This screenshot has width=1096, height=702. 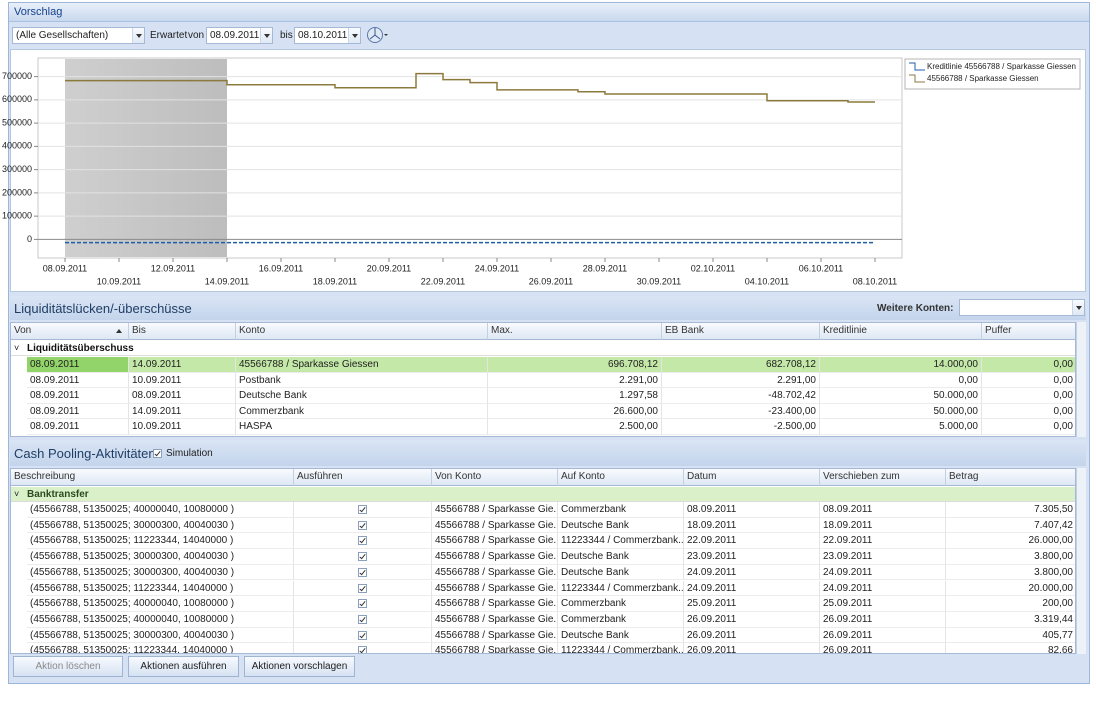 What do you see at coordinates (605, 268) in the screenshot?
I see `x-tick-label: 28.09.2011` at bounding box center [605, 268].